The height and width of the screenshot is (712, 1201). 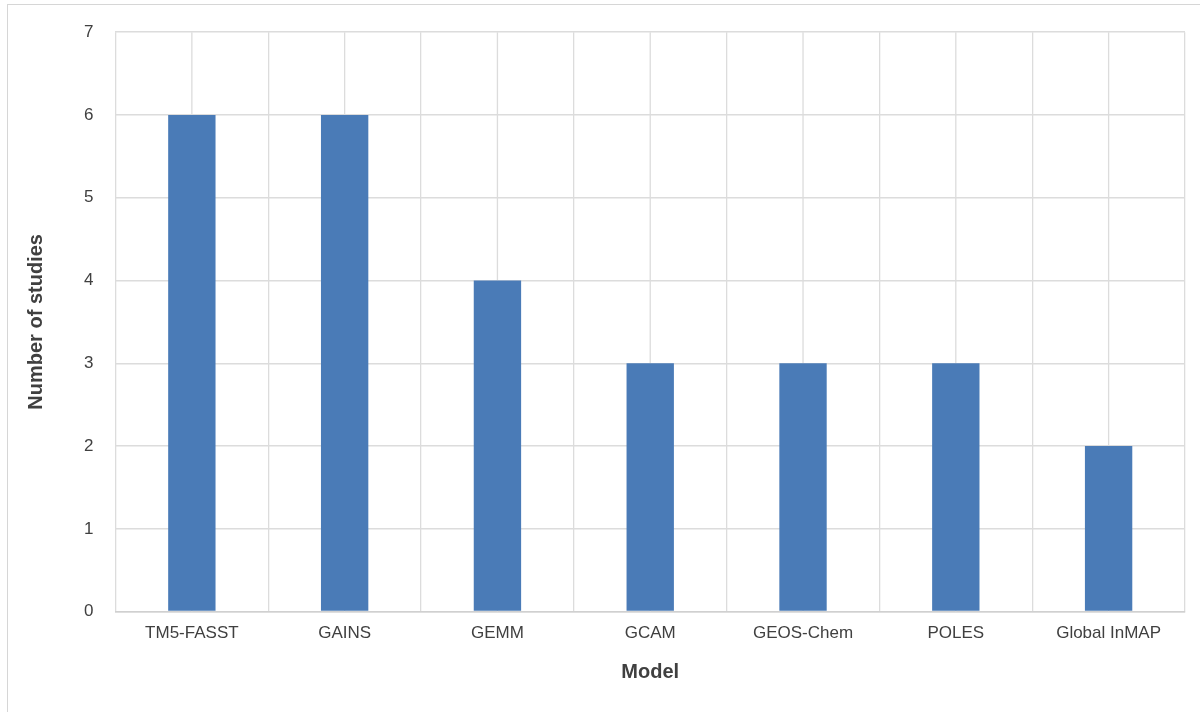 What do you see at coordinates (88, 362) in the screenshot?
I see `y-tick-label: 3` at bounding box center [88, 362].